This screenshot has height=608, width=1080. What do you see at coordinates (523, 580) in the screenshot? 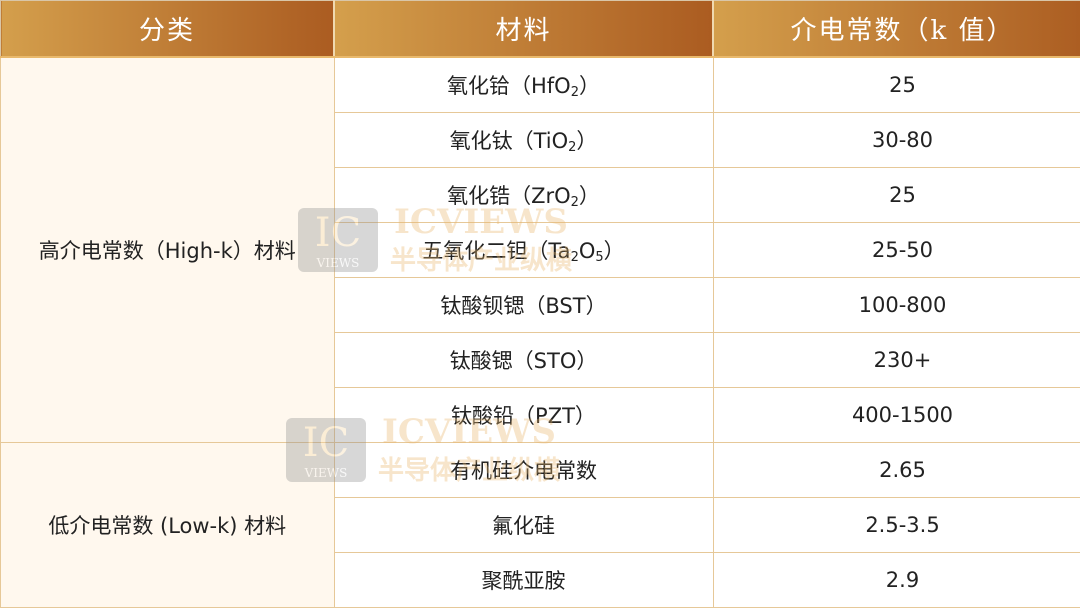
I see `material-cell: 聚酰亚胺` at bounding box center [523, 580].